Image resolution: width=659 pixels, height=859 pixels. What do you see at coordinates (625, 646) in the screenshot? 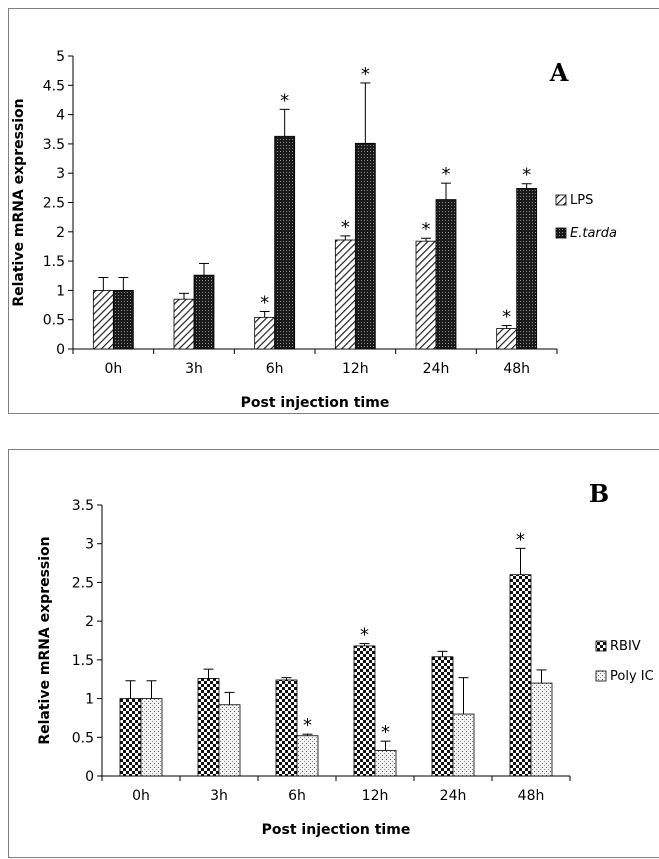
I see `legend-label: RBIV` at bounding box center [625, 646].